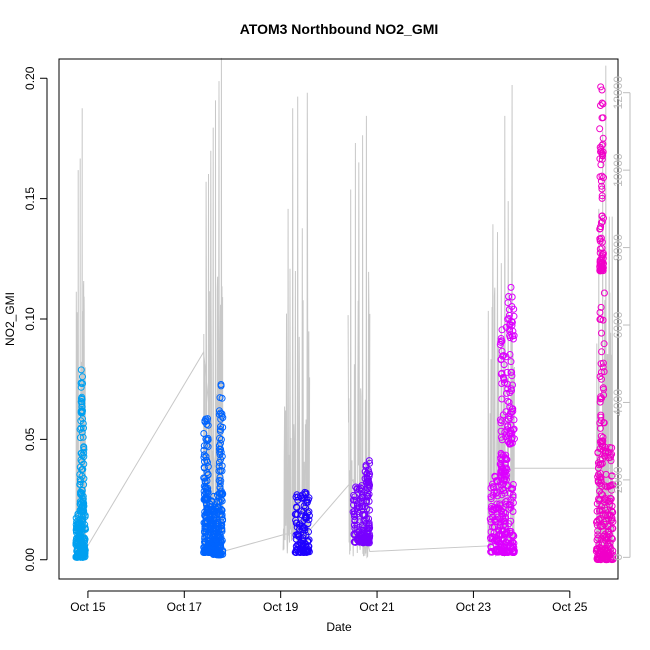 The height and width of the screenshot is (650, 650). Describe the element at coordinates (618, 402) in the screenshot. I see `y2-tick-label: 4000` at that location.